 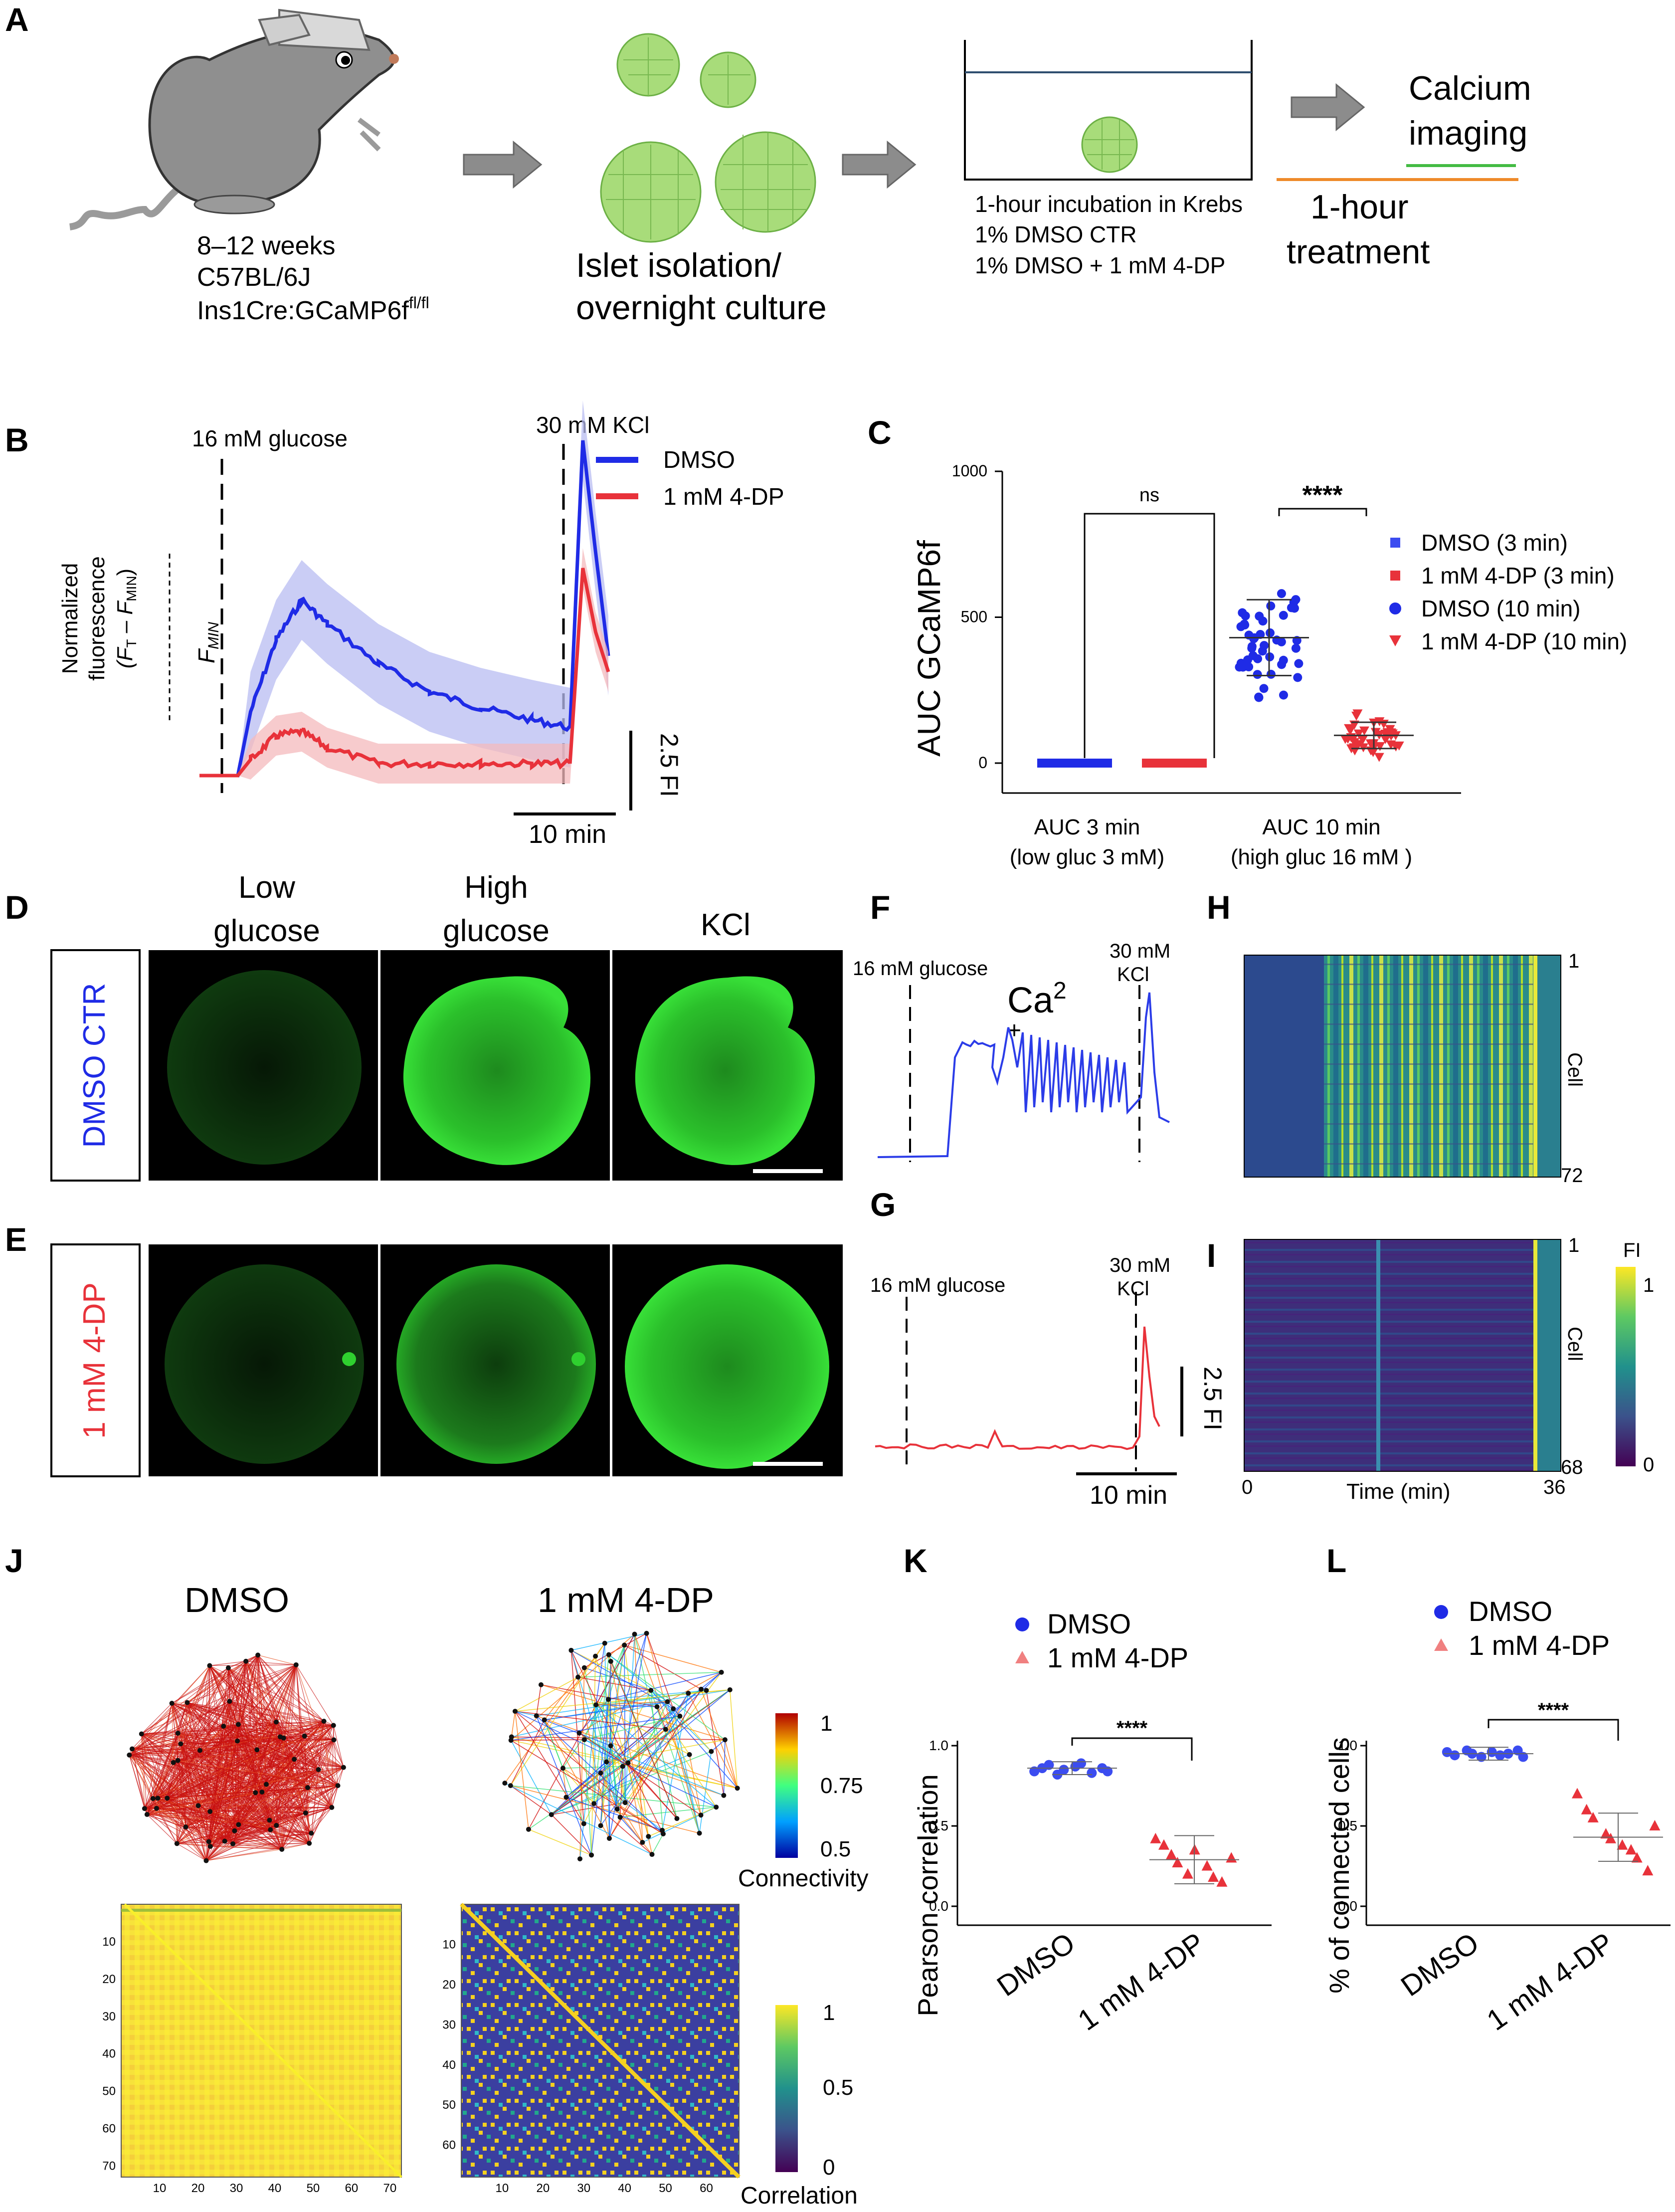 What do you see at coordinates (1554, 1487) in the screenshot?
I see `i-x-end: 36` at bounding box center [1554, 1487].